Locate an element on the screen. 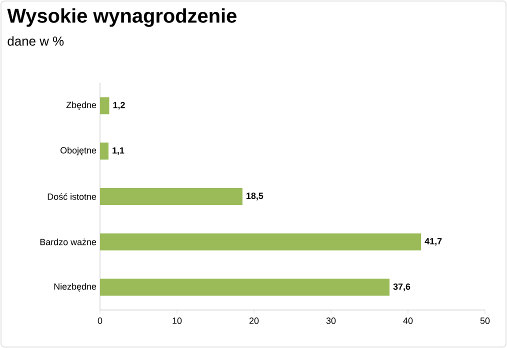  y-tick-label: Obojętne is located at coordinates (78, 151).